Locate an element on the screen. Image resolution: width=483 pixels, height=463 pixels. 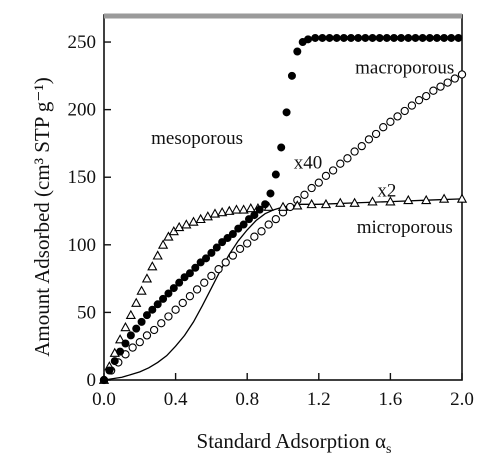
y-axis-ticks: 0 50 100 150 200 250 is located at coordinates (89, 211).